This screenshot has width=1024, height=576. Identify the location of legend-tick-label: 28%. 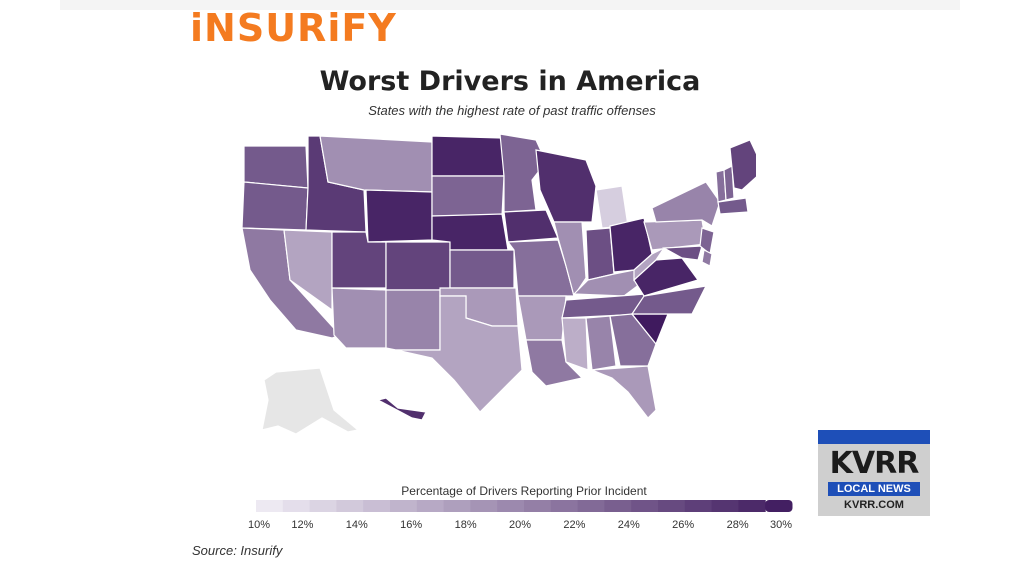
(738, 525).